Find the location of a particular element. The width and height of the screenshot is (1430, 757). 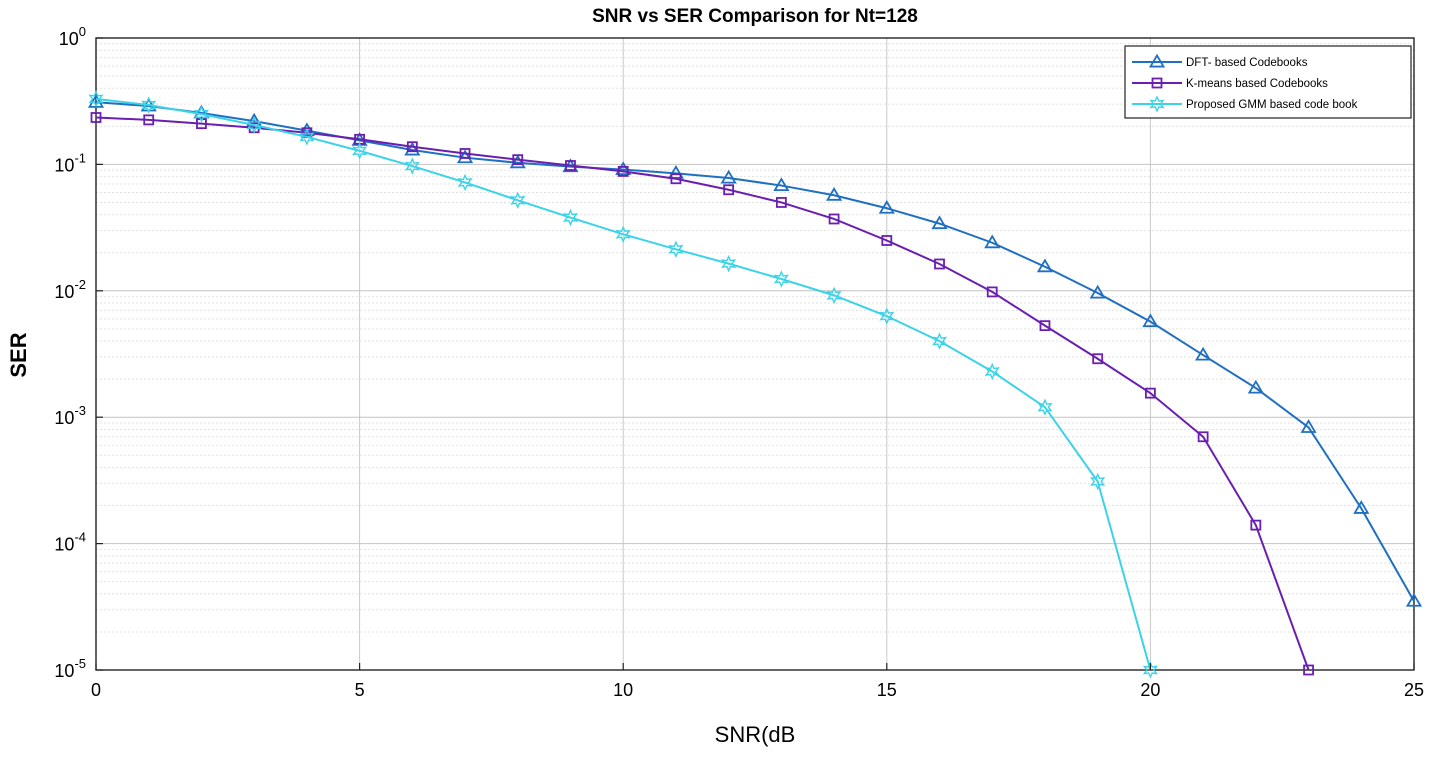

x-tick-label: 5 is located at coordinates (360, 690).